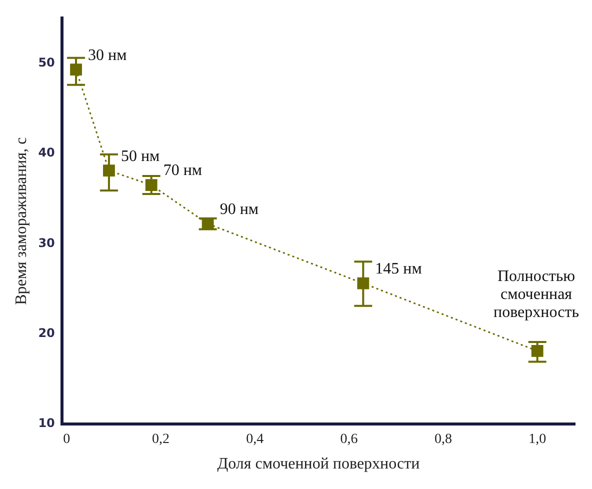 This screenshot has width=592, height=489. Describe the element at coordinates (46, 333) in the screenshot. I see `y-tick-label: 20` at that location.